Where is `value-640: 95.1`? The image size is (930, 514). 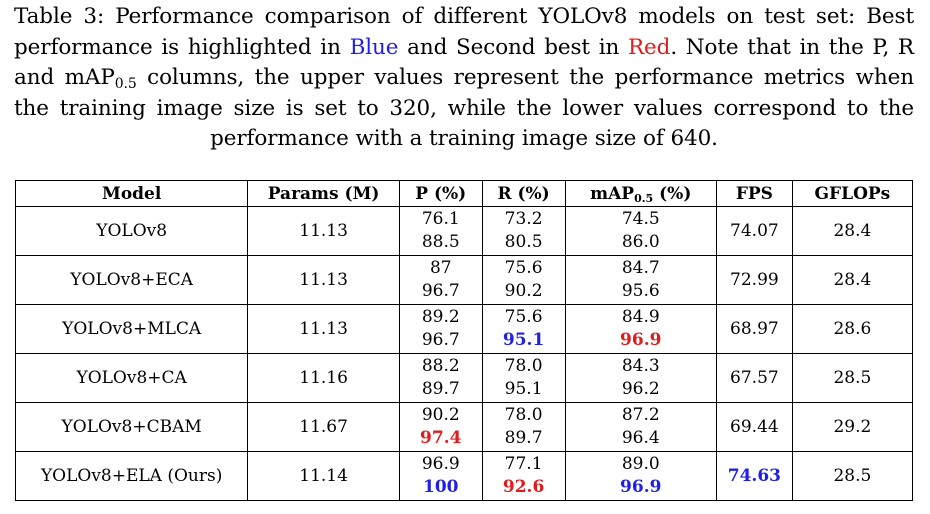
value-640: 95.1 is located at coordinates (523, 389).